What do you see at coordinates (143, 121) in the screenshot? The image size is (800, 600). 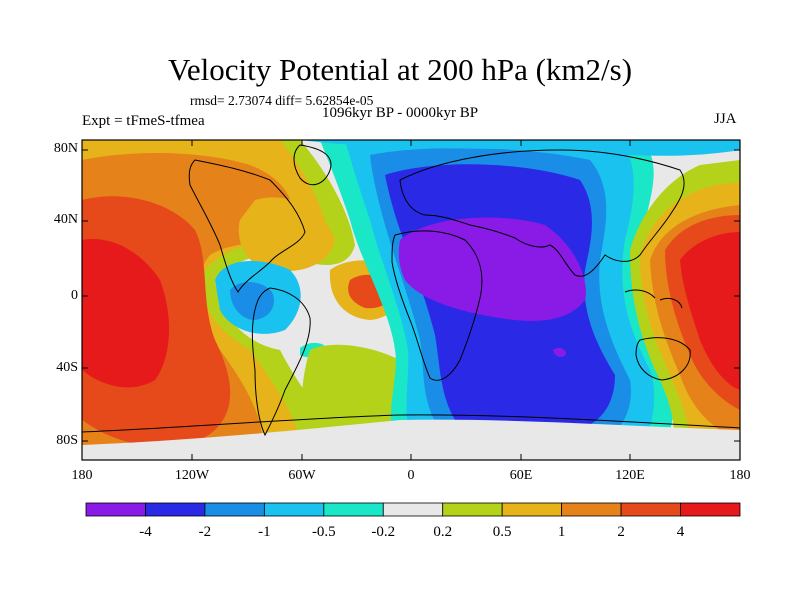 I see `experiment-label: Expt = tFmeS-tfmea` at bounding box center [143, 121].